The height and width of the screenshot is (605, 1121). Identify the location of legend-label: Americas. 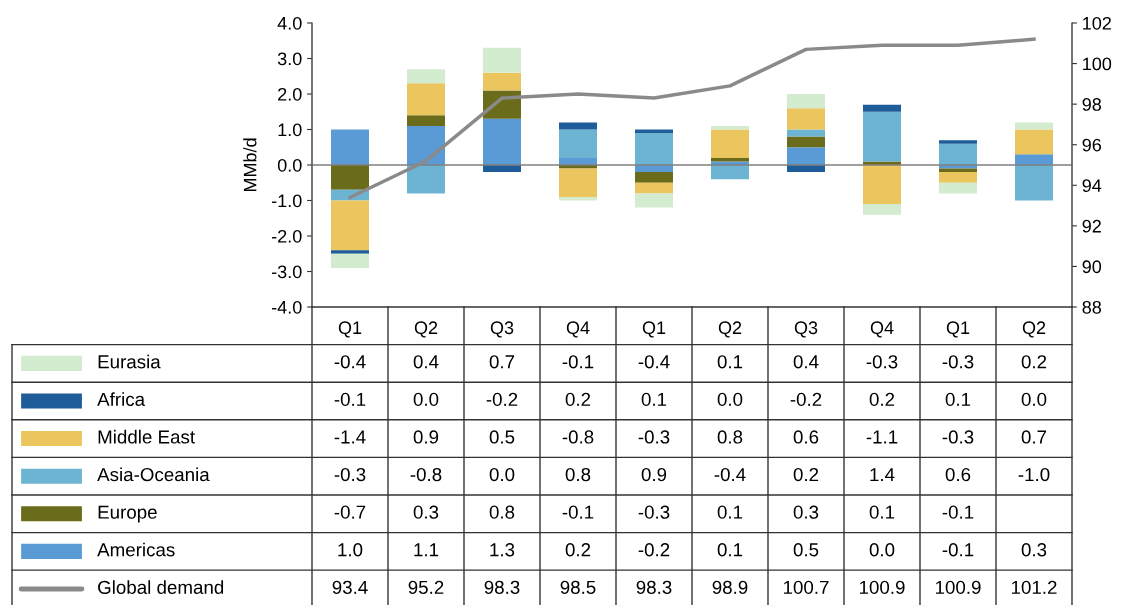
(136, 549).